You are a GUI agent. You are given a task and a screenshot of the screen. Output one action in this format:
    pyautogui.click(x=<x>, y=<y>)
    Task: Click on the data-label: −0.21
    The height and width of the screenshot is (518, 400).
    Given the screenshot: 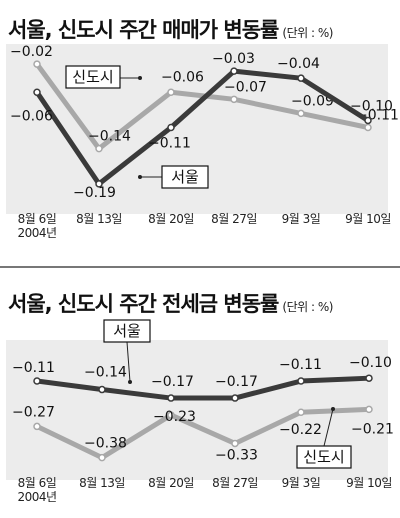 What is the action you would take?
    pyautogui.click(x=372, y=429)
    